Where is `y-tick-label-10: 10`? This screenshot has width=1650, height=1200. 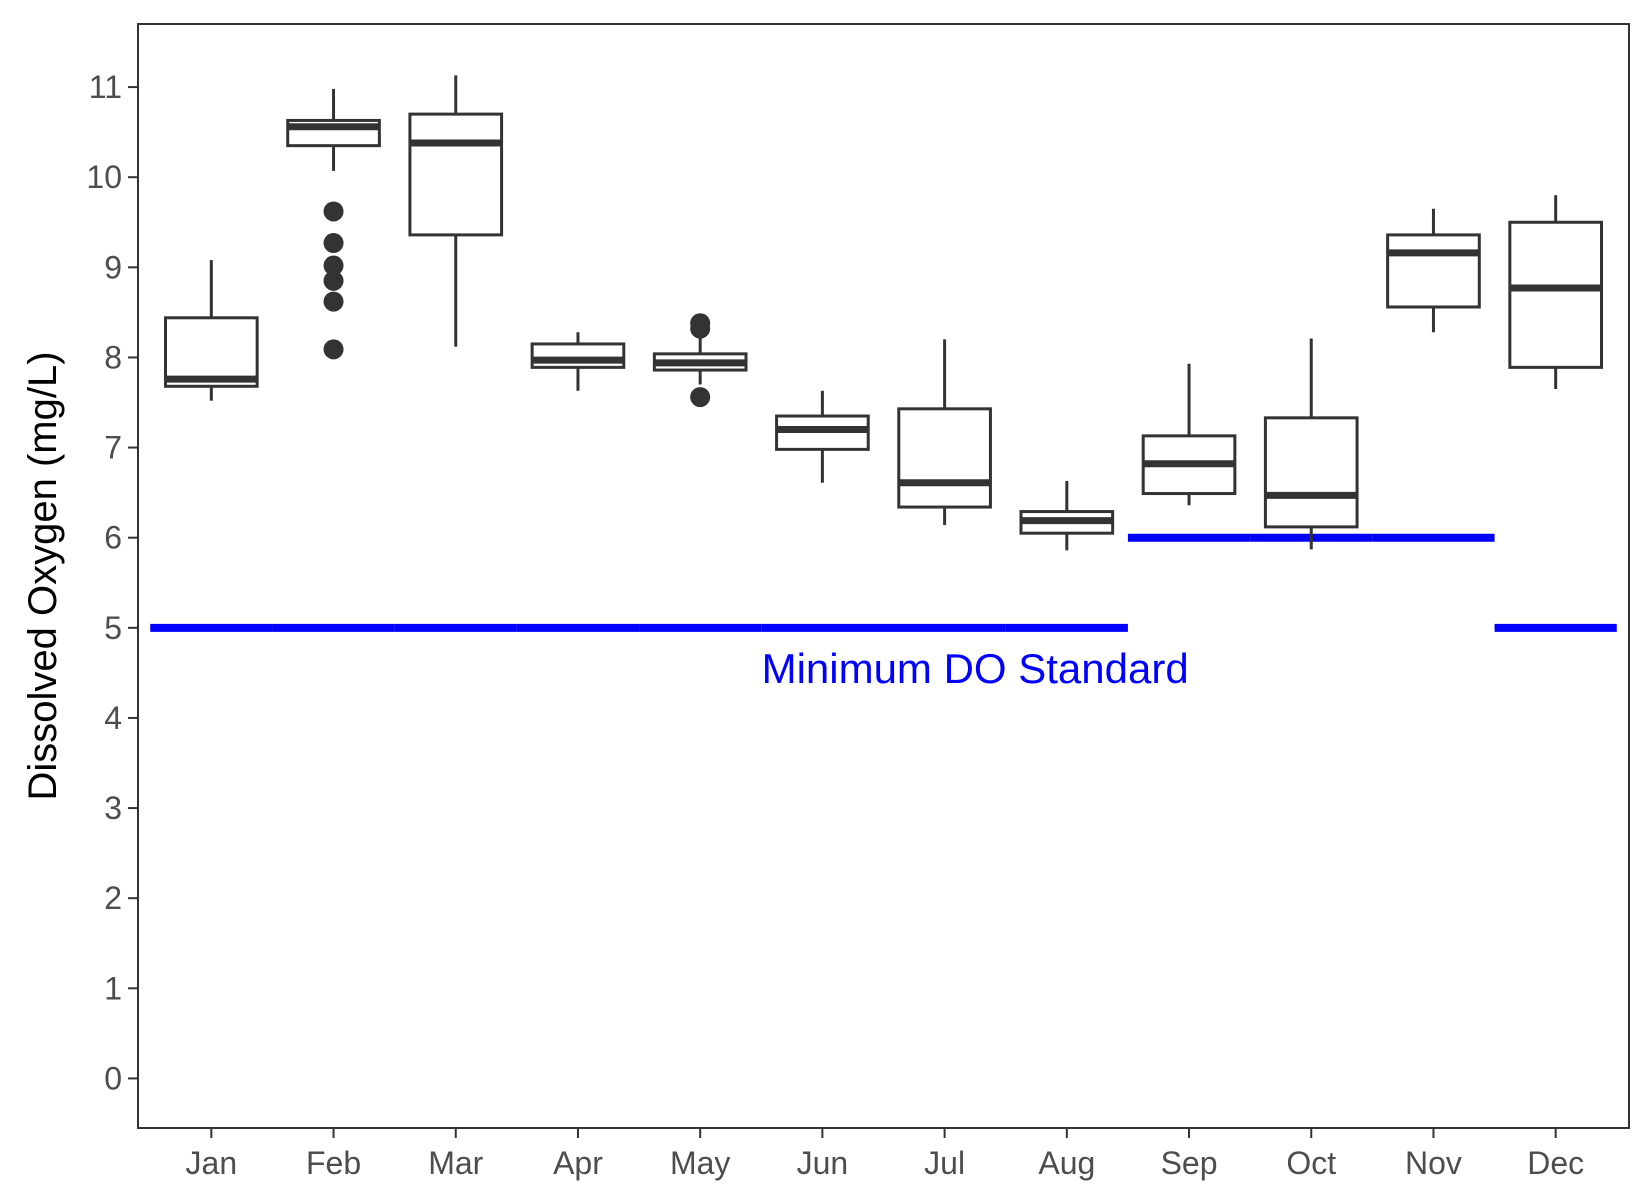 y-tick-label-10: 10 is located at coordinates (104, 177).